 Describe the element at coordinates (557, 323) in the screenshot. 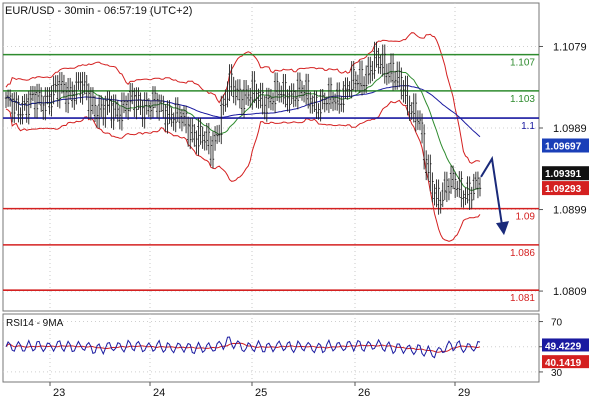

I see `rsi-y-tick-label: 70` at that location.